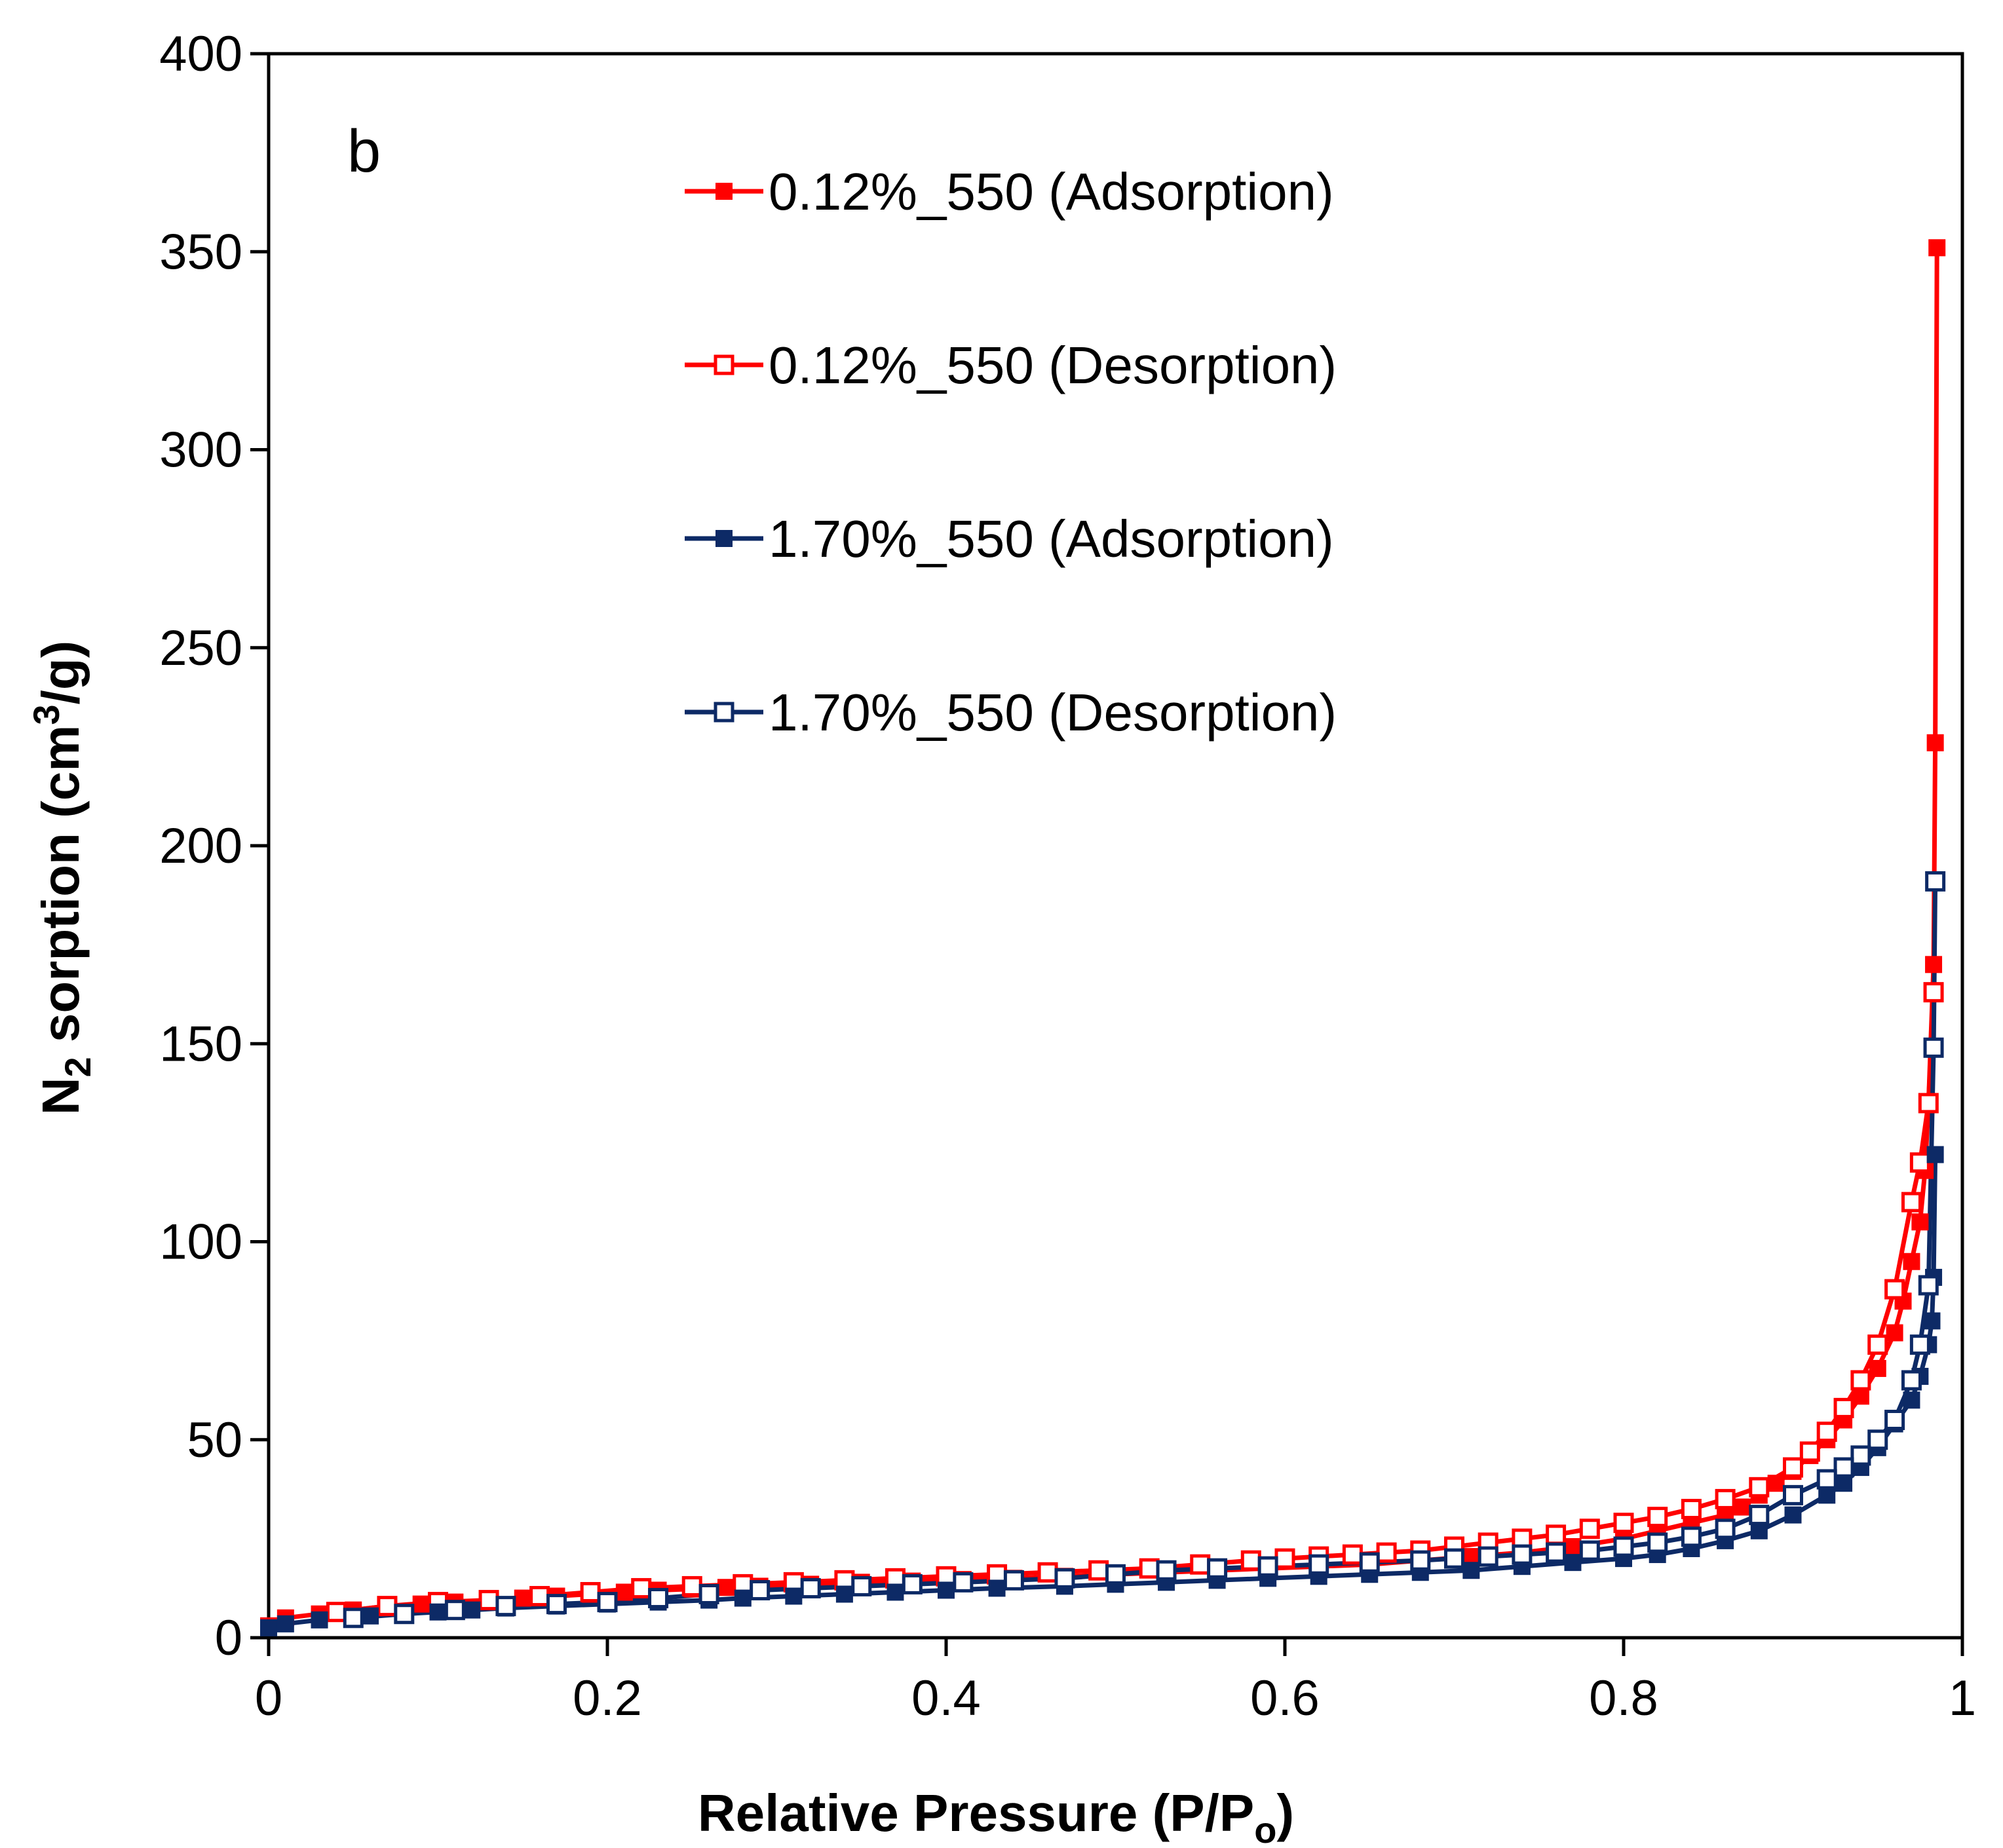 Image resolution: width=2003 pixels, height=1848 pixels. What do you see at coordinates (201, 54) in the screenshot?
I see `y-tick-label: 400` at bounding box center [201, 54].